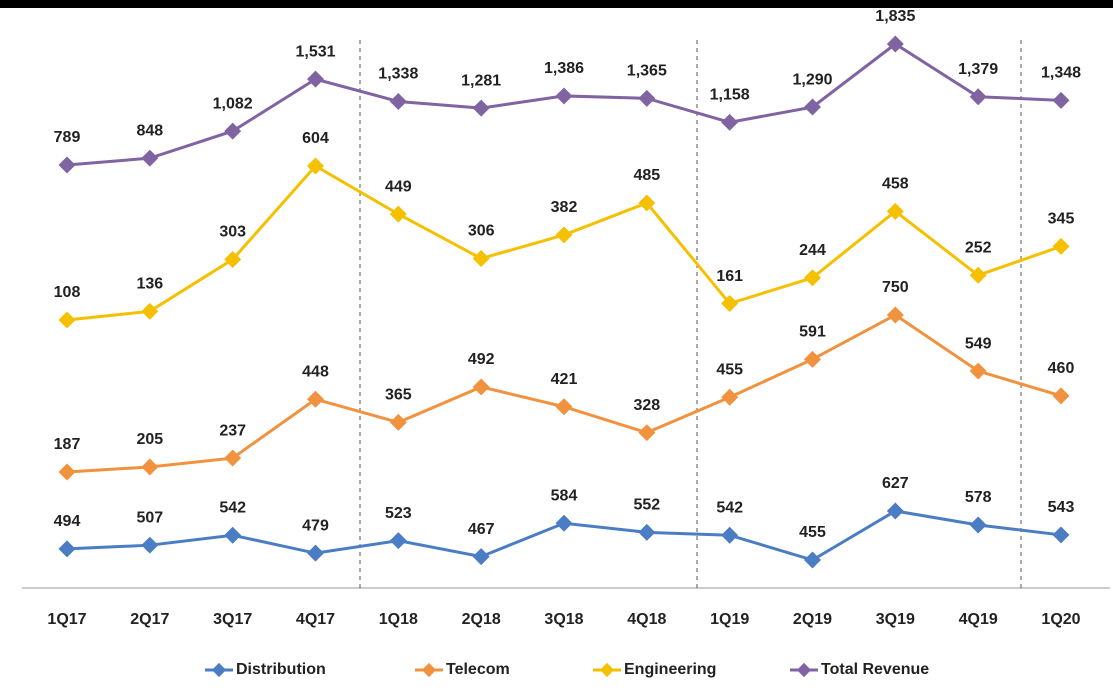 Image resolution: width=1113 pixels, height=693 pixels. What do you see at coordinates (481, 231) in the screenshot?
I see `data-label: 306` at bounding box center [481, 231].